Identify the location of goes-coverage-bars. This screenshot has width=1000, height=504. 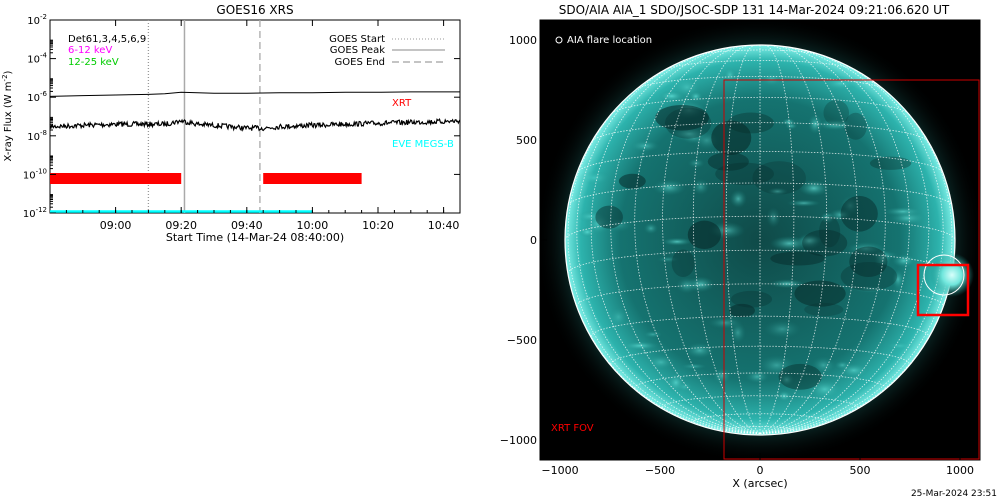
(206, 178).